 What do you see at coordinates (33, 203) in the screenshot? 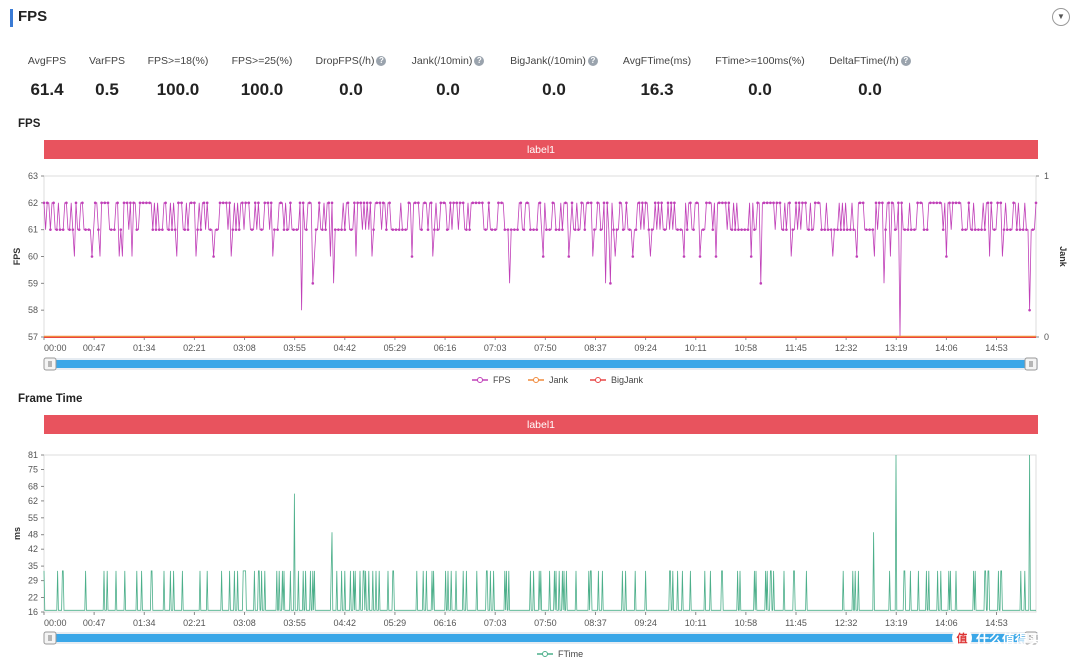
I see `fps-ytick-label: 62` at bounding box center [33, 203].